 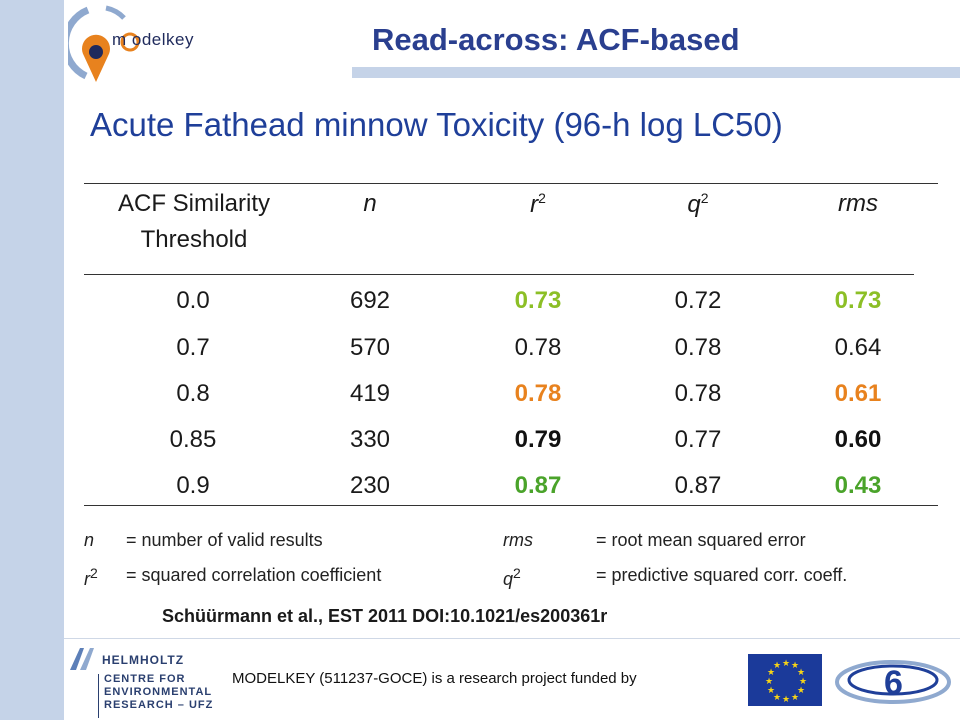 I want to click on cell-threshold: 0.0, so click(x=193, y=300).